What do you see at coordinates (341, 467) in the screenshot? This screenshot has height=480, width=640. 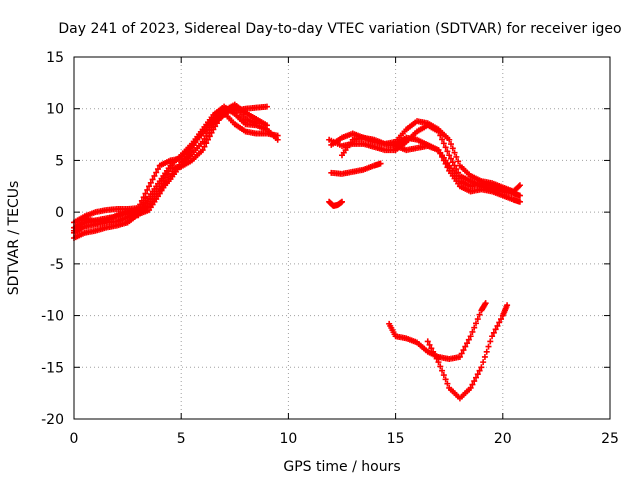 I see `x-axis-label: GPS time / hours` at bounding box center [341, 467].